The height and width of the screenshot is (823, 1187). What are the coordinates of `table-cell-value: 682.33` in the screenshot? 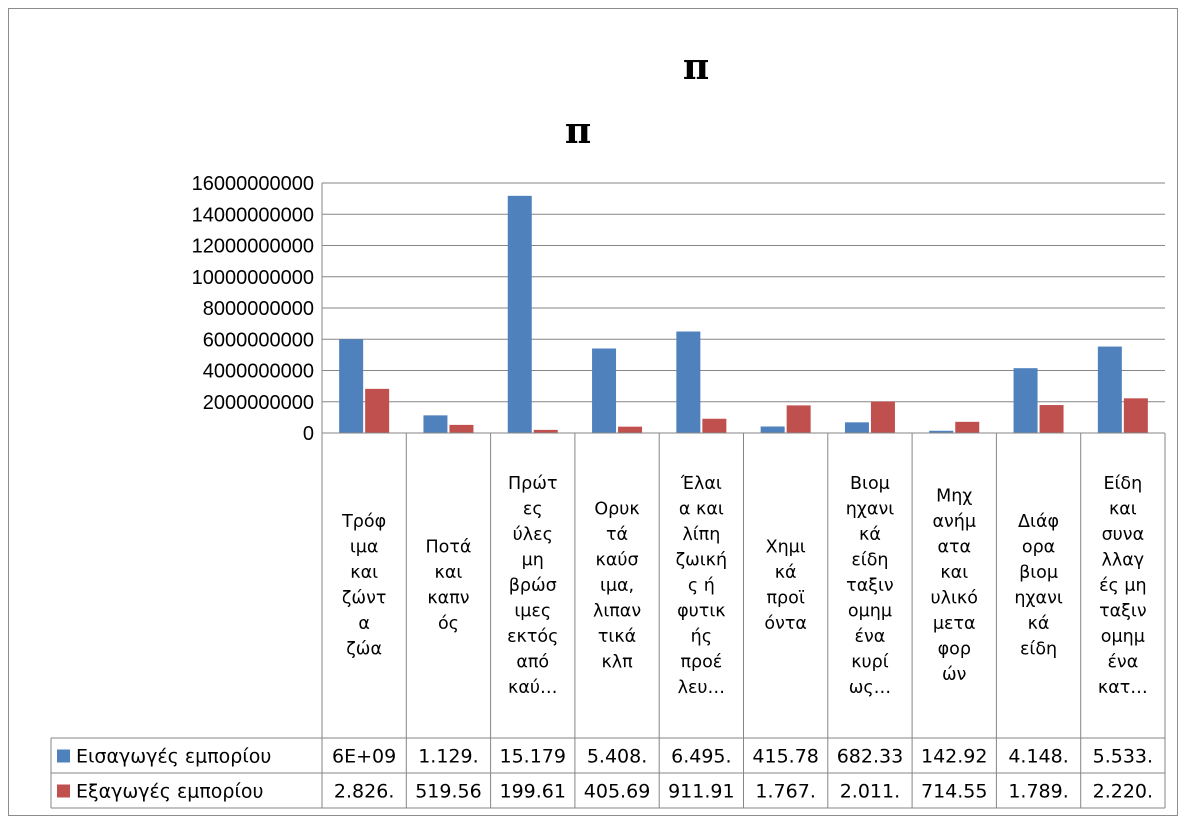 It's located at (870, 757).